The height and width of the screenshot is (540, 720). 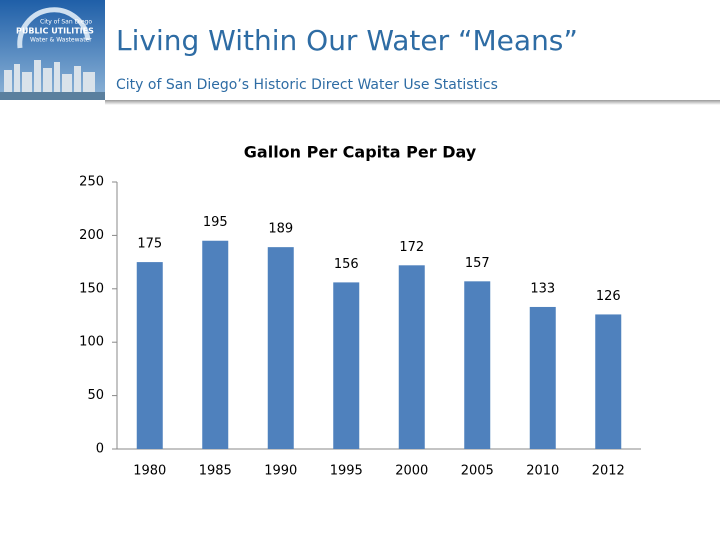 What do you see at coordinates (542, 471) in the screenshot?
I see `x-tick-label: 2010` at bounding box center [542, 471].